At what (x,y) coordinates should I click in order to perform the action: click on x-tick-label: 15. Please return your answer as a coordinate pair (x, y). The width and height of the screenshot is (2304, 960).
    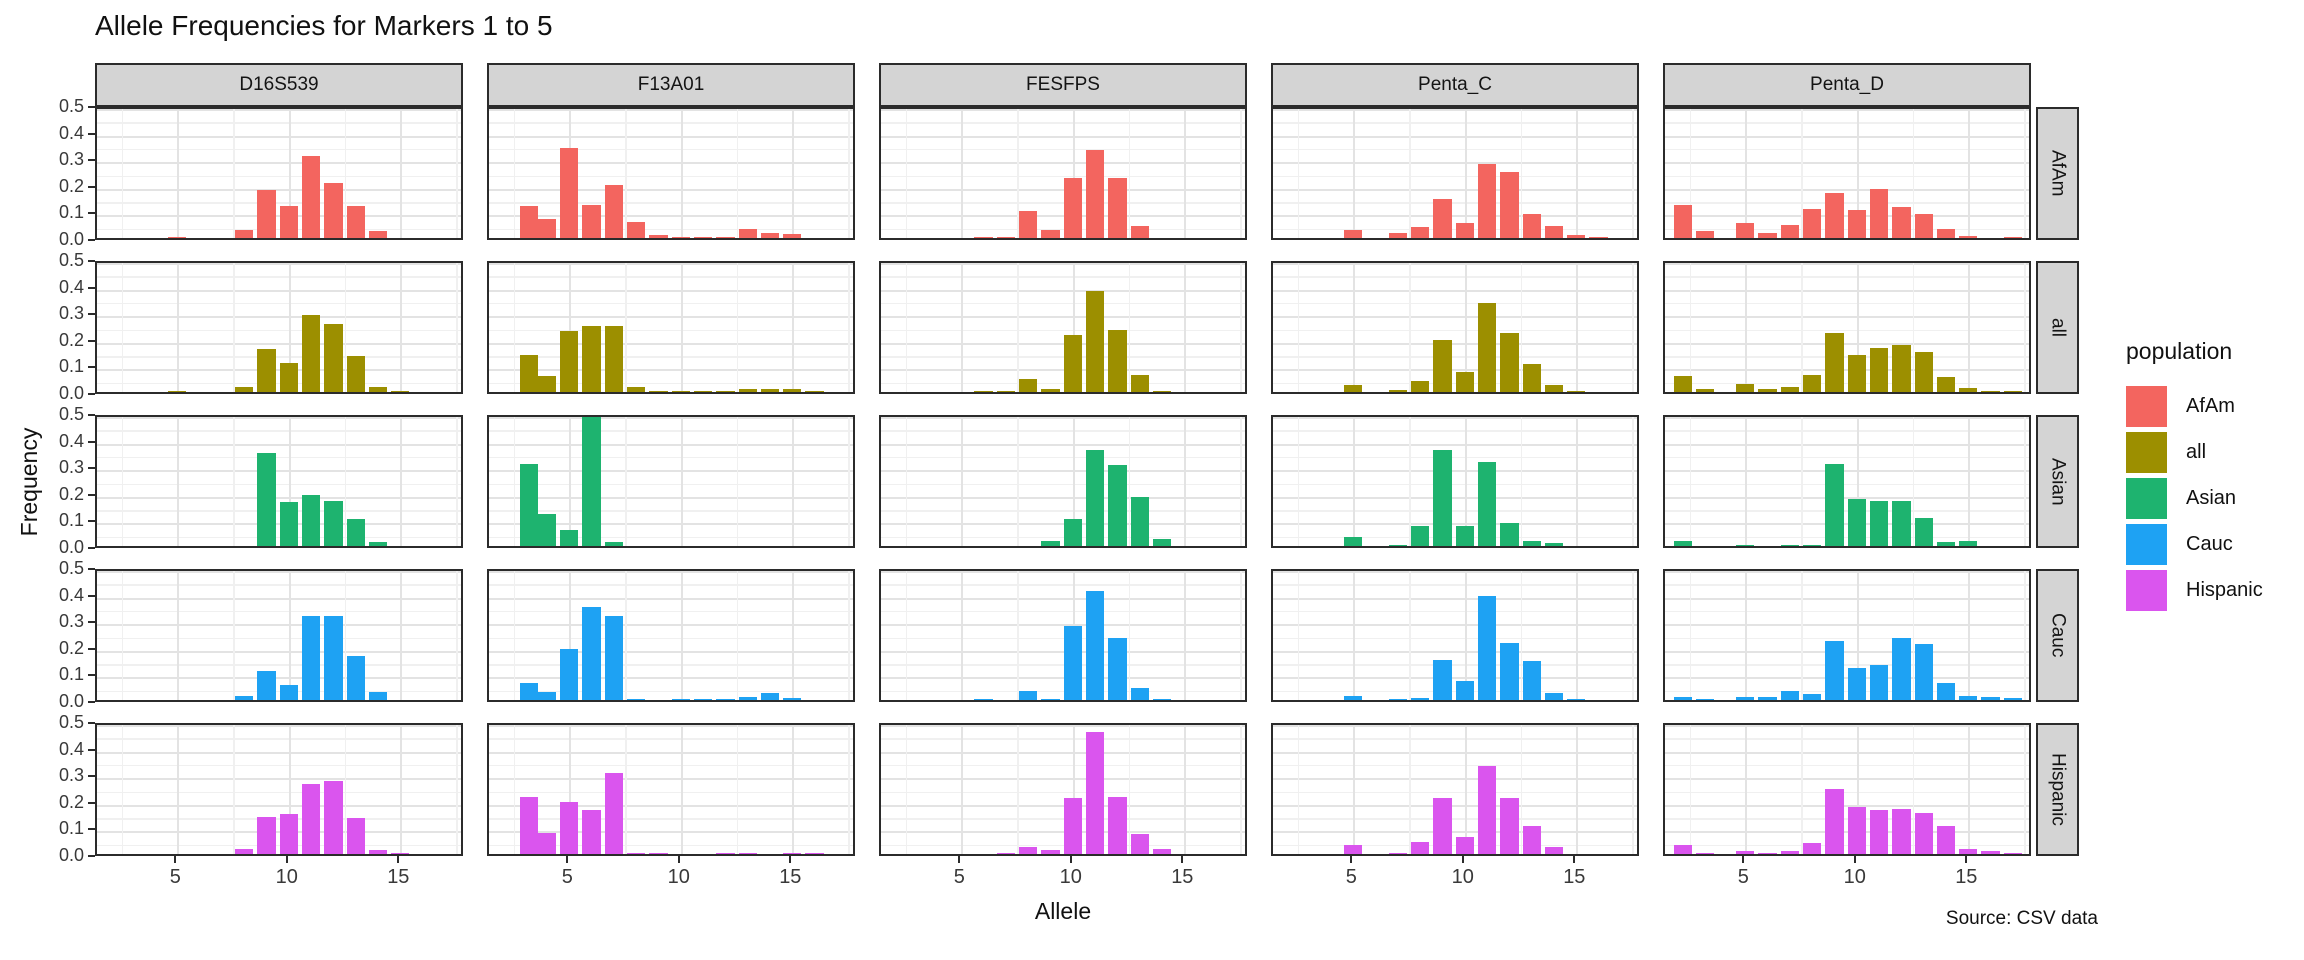
    Looking at the image, I should click on (1574, 877).